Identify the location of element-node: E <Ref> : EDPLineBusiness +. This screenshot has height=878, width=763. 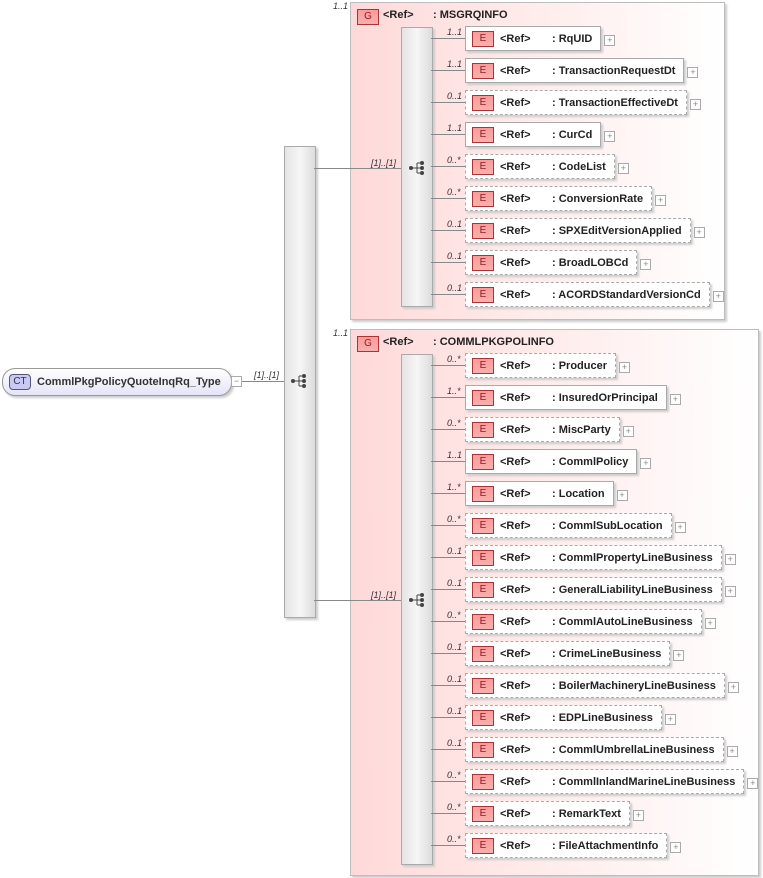
(570, 717).